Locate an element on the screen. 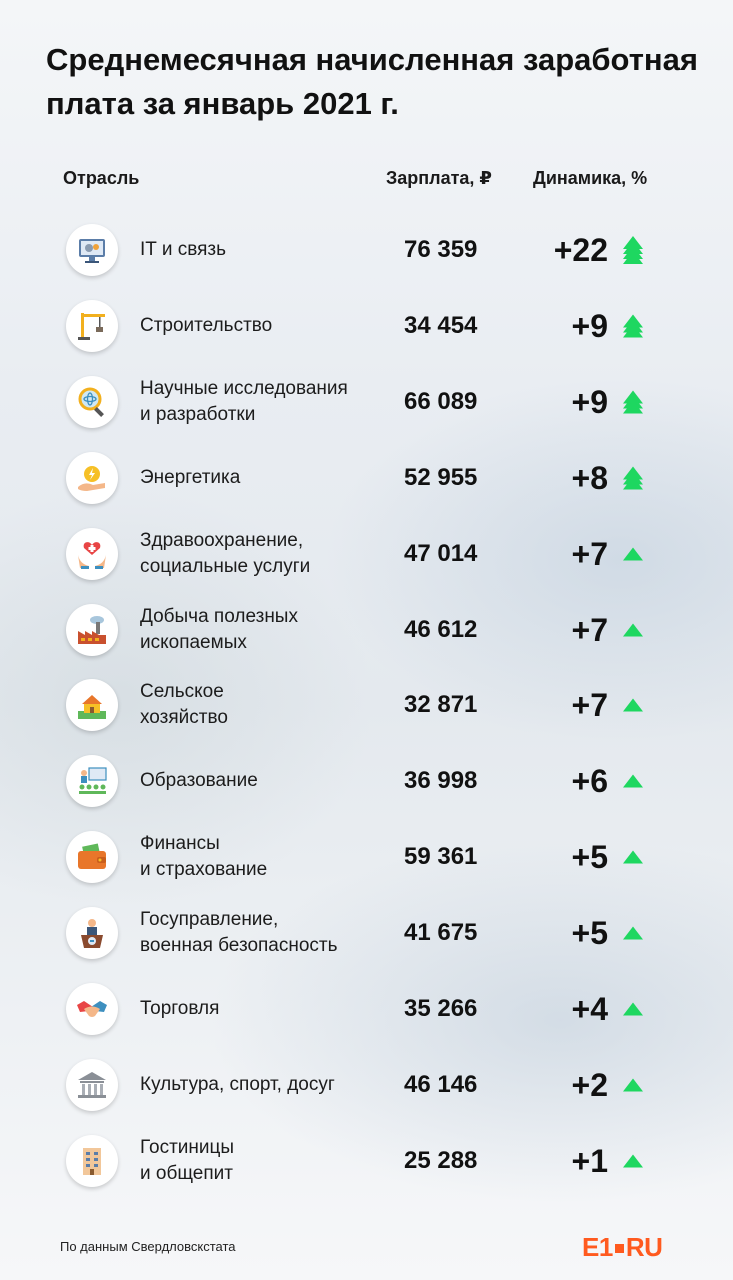  industry-label-line: Здравоохранение, is located at coordinates (222, 540).